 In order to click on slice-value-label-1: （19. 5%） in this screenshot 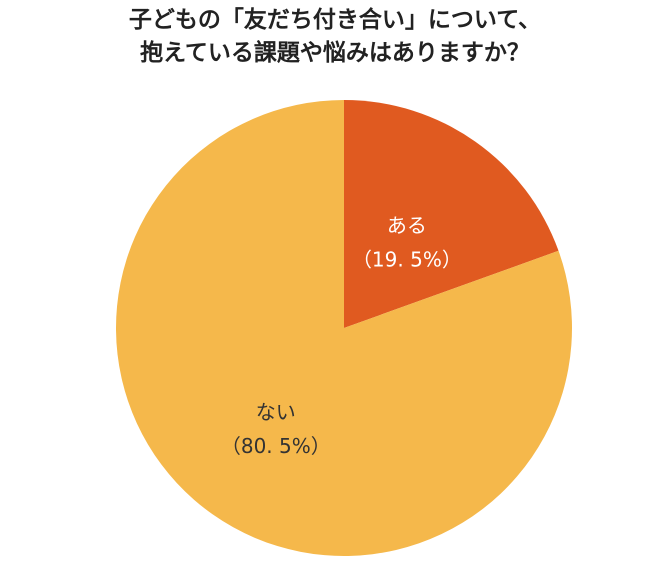, I will do `click(407, 260)`.